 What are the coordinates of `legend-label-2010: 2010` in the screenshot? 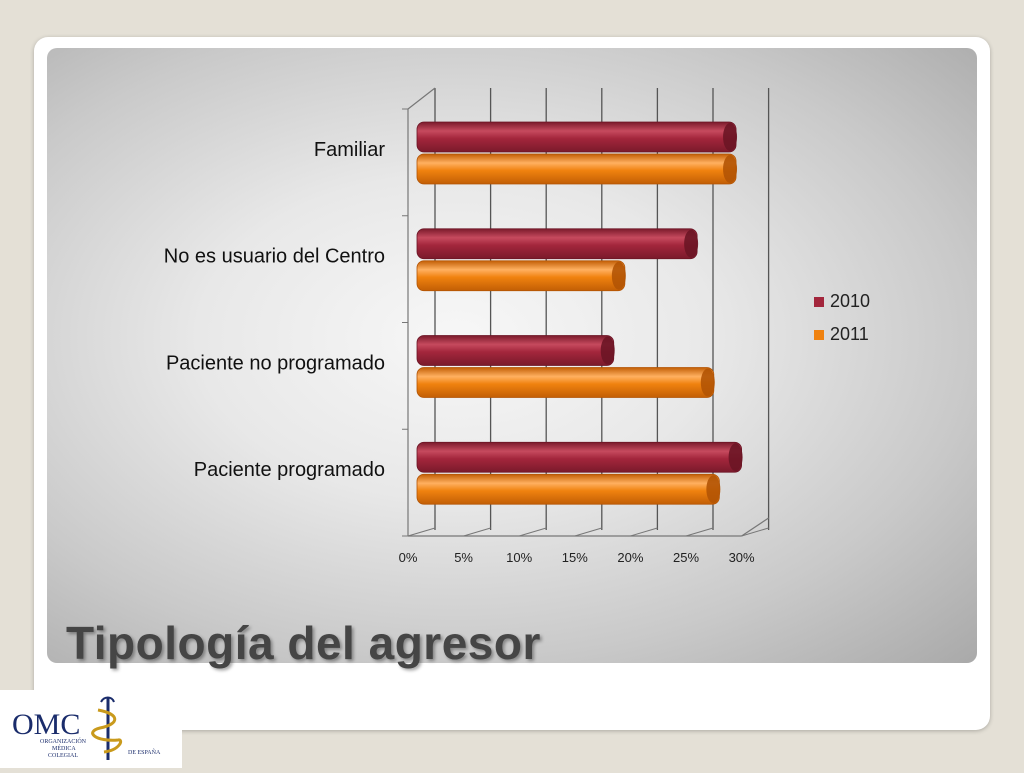 It's located at (850, 301).